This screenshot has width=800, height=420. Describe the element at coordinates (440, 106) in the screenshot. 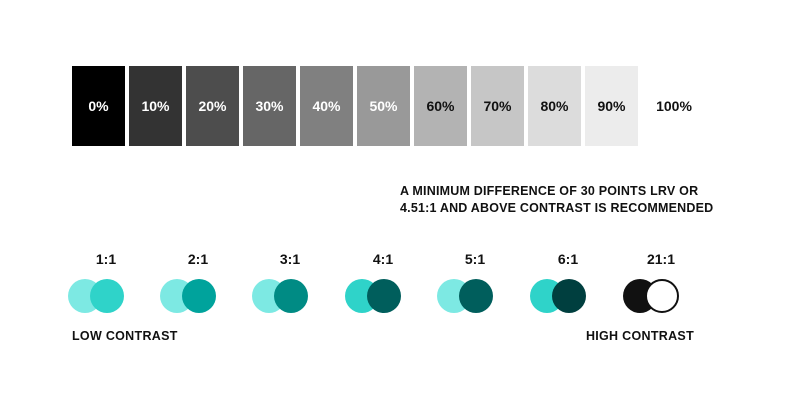

I see `grayscale-swatch: 60%` at that location.